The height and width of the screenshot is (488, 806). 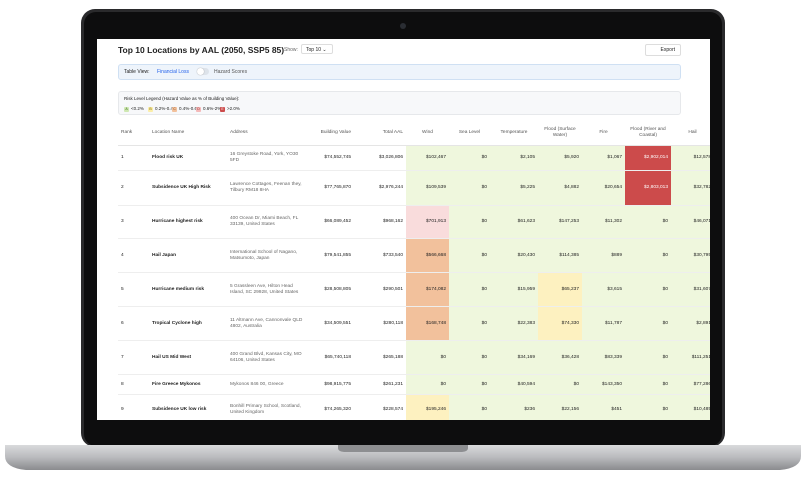 I want to click on table-cell: $102,467, so click(x=427, y=158).